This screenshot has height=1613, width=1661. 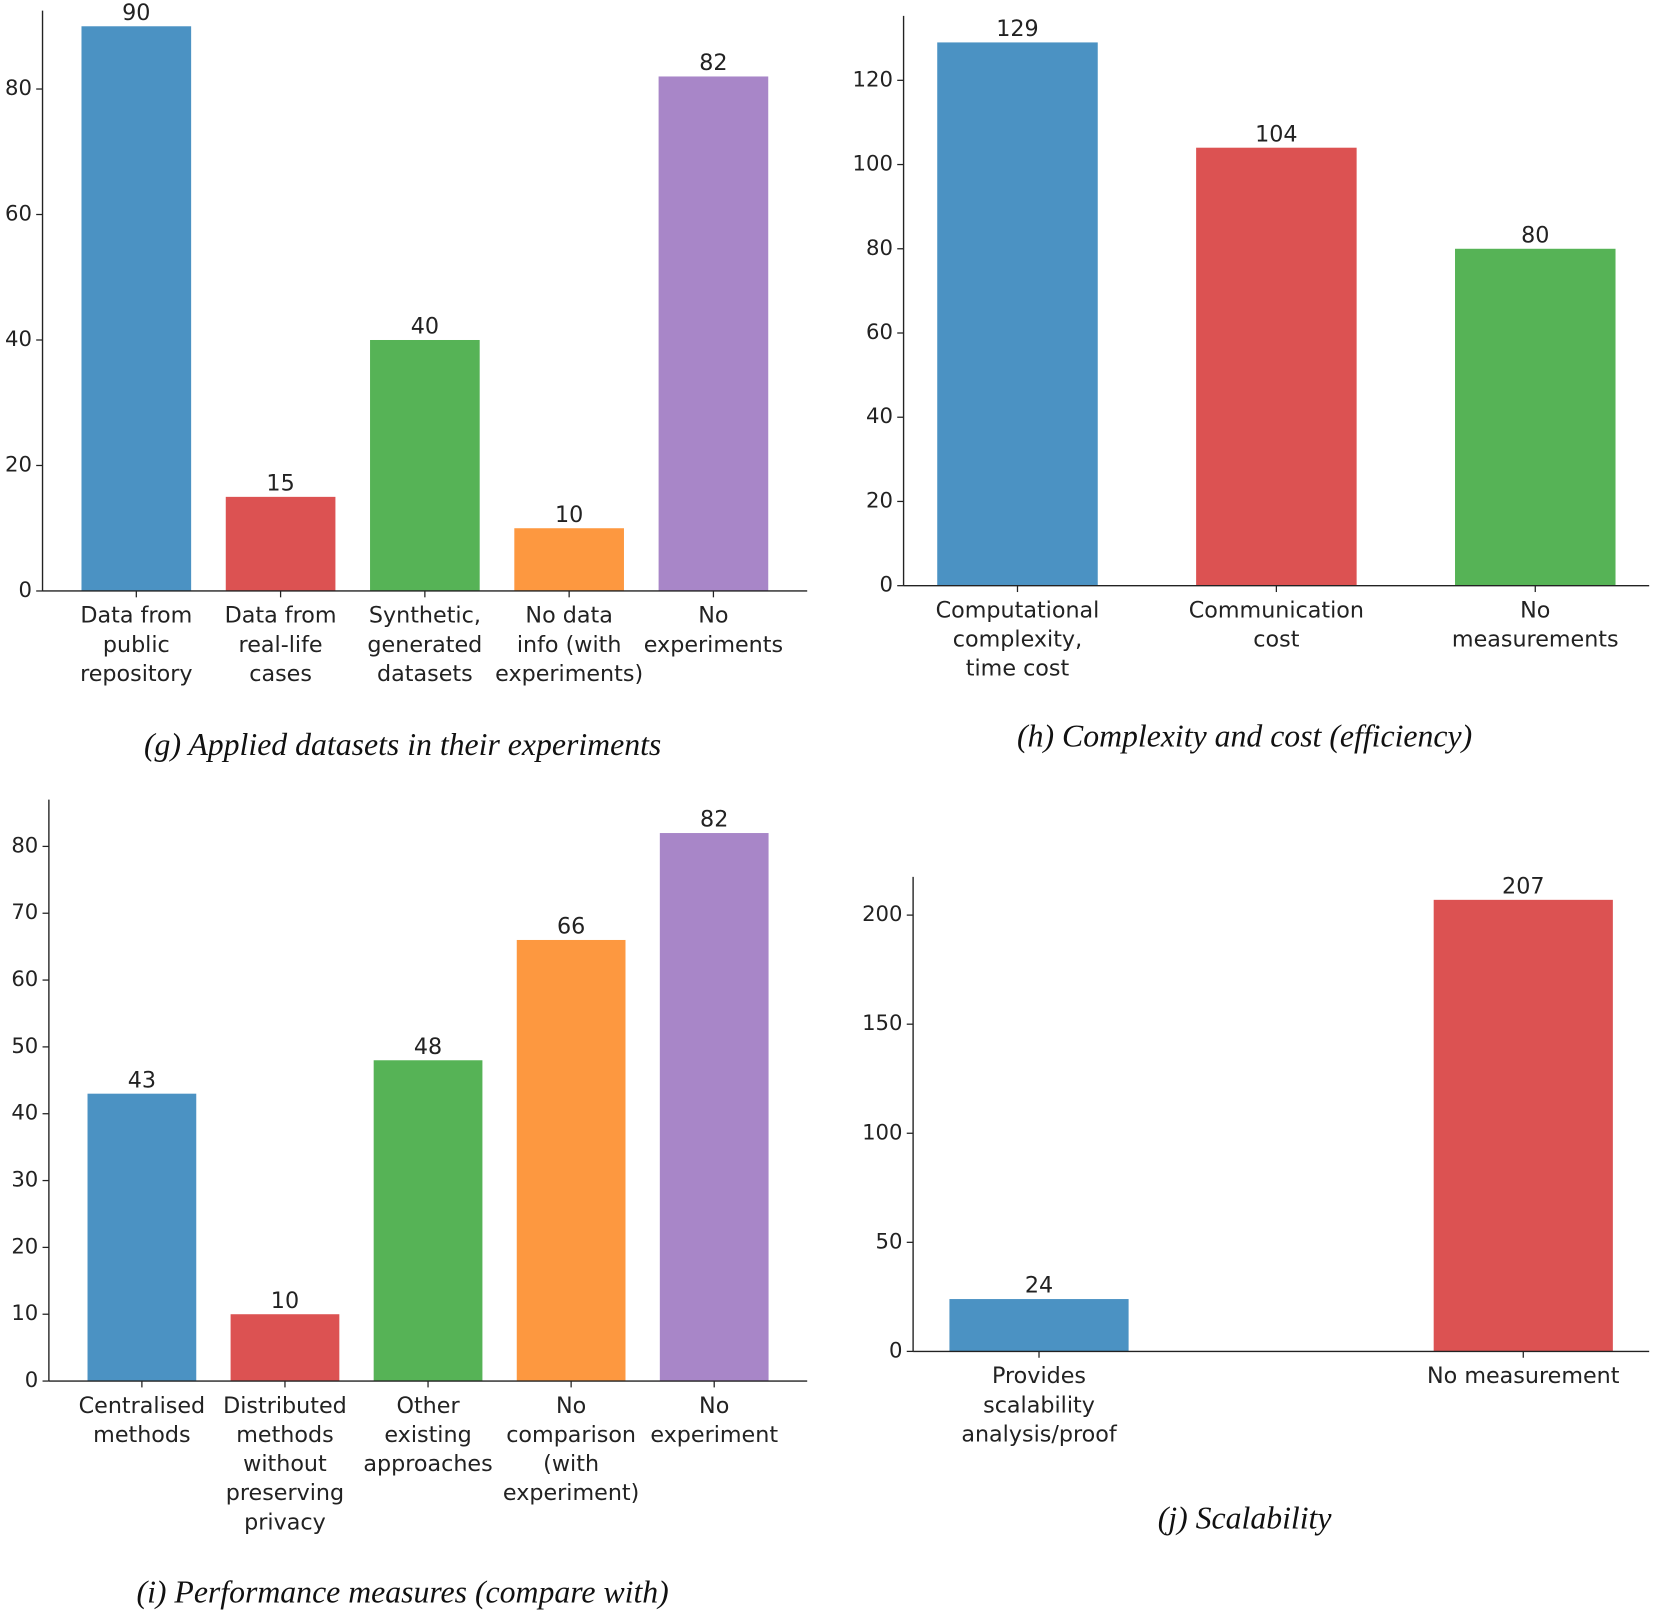 I want to click on x-tick-label: info (with, so click(x=569, y=645).